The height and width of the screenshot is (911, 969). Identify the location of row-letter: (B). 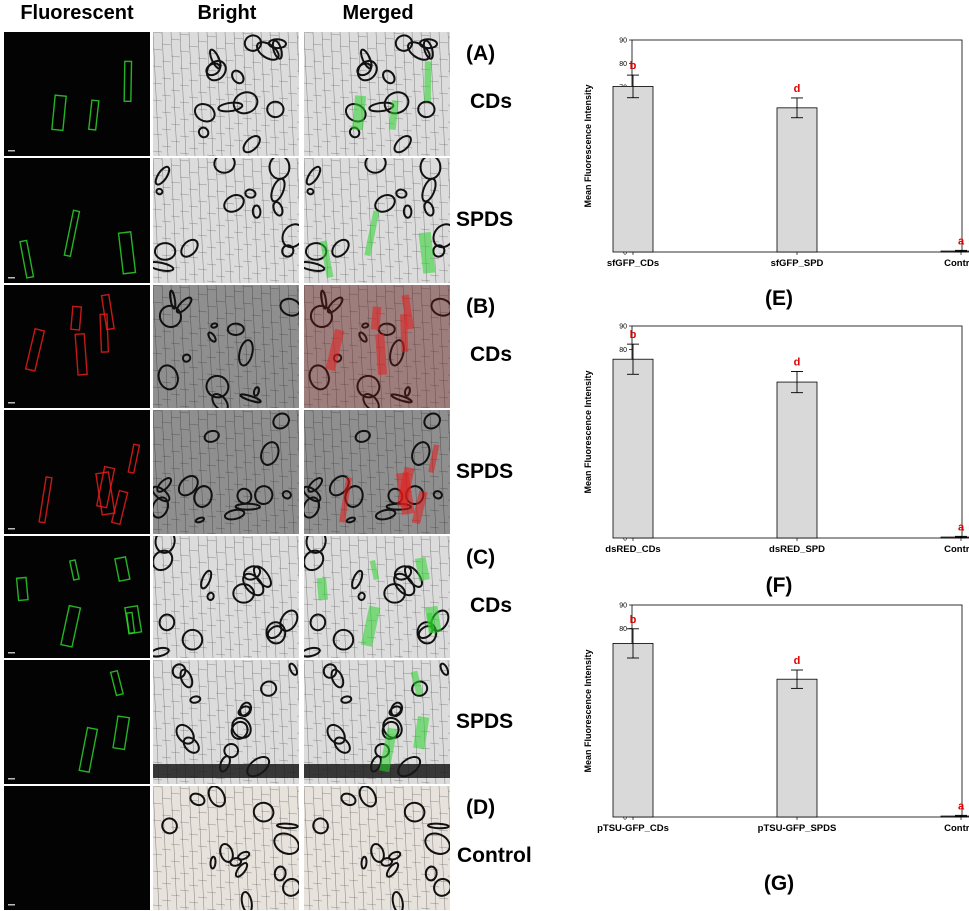
(481, 306).